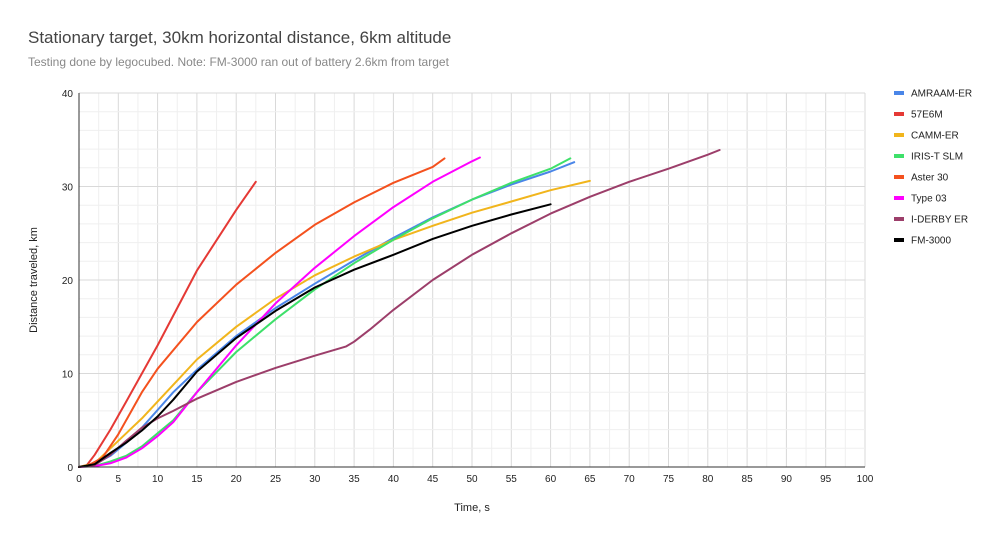 Image resolution: width=1000 pixels, height=540 pixels. I want to click on x-tick-label: 50, so click(472, 479).